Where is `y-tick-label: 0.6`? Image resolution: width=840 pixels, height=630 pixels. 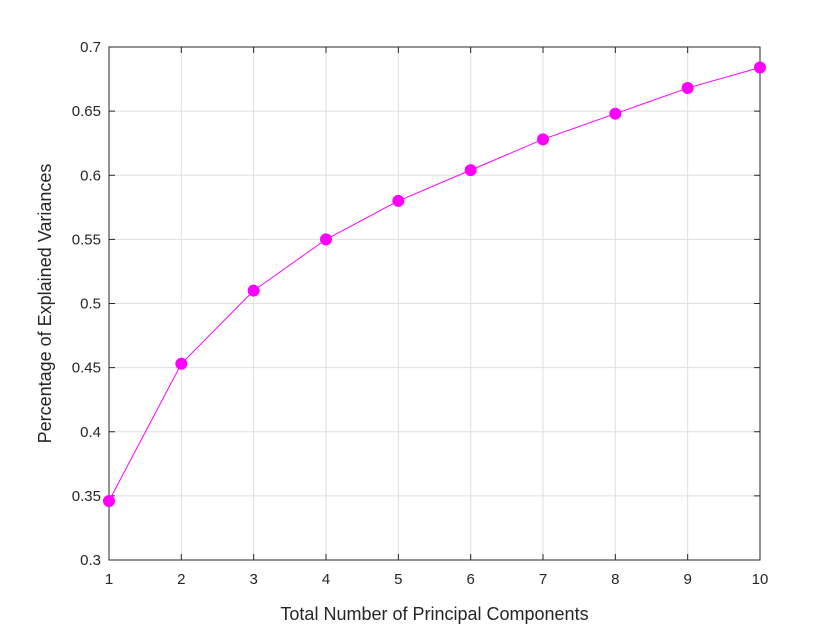 y-tick-label: 0.6 is located at coordinates (90, 175).